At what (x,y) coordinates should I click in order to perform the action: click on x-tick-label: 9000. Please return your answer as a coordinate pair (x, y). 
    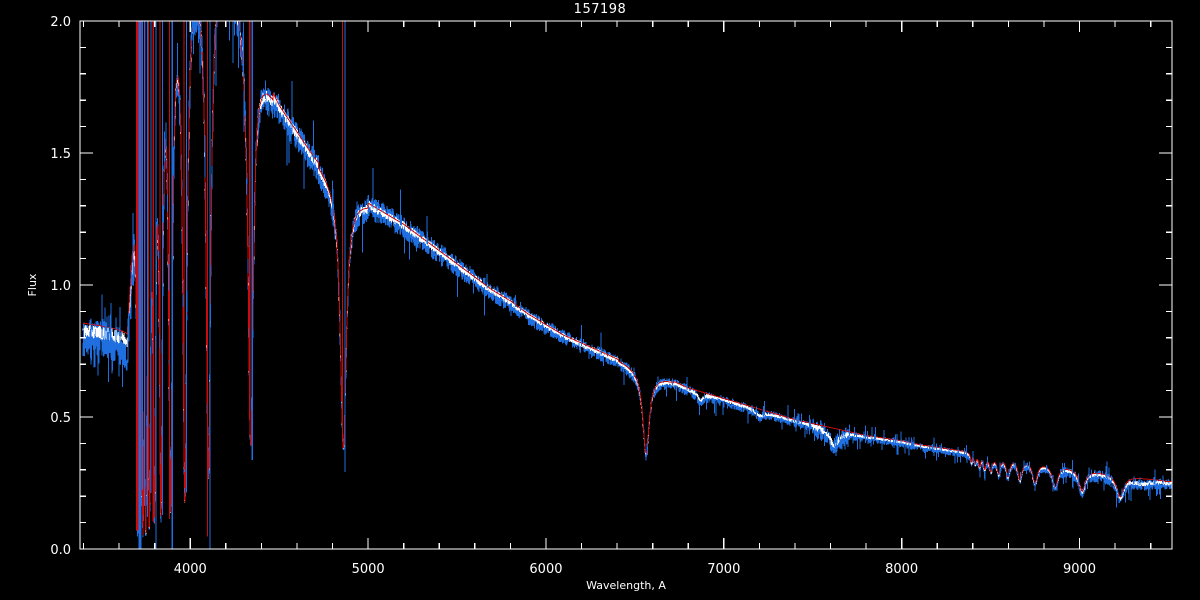
    Looking at the image, I should click on (1079, 569).